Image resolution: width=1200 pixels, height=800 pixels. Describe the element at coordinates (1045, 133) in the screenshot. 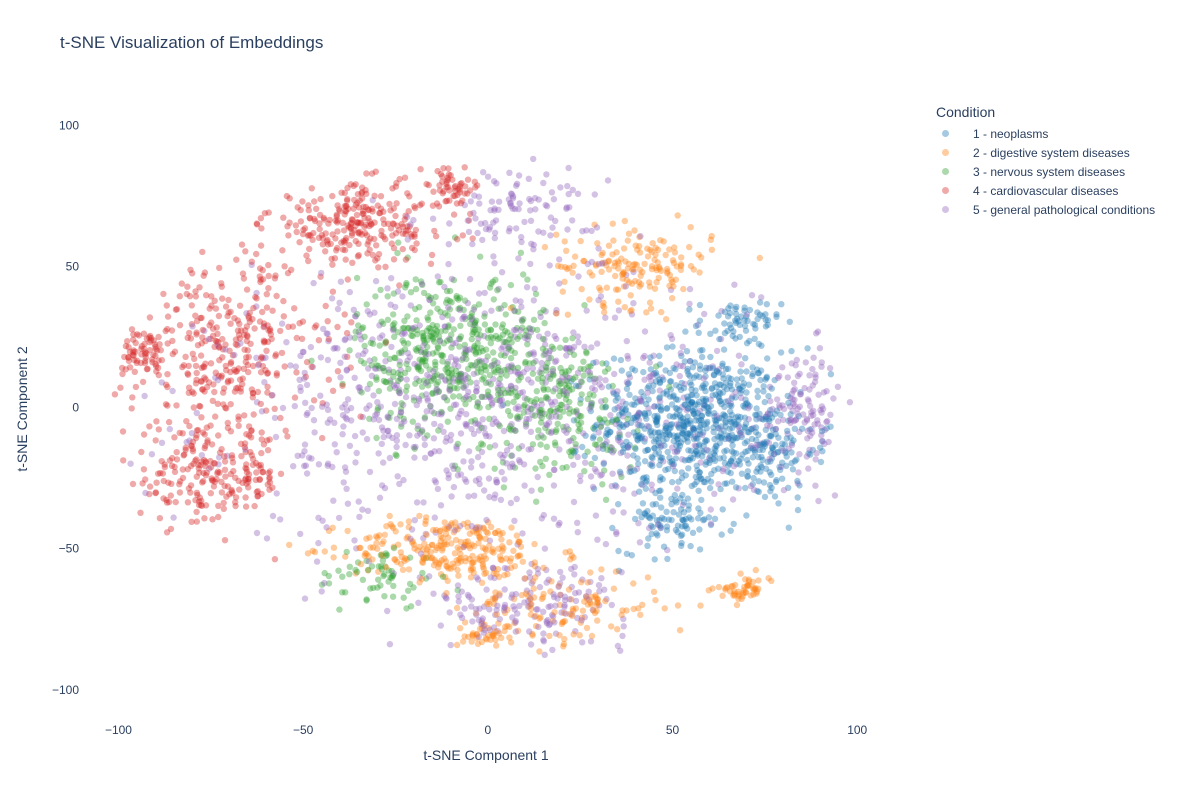

I see `legend-item-series-1: 1 - neoplasms` at that location.